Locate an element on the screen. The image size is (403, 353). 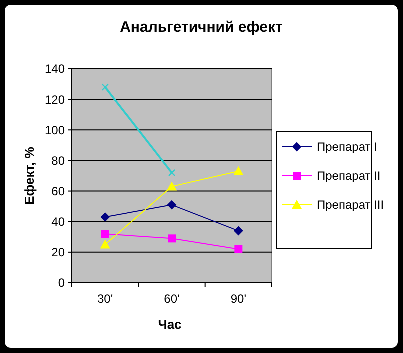
x-axis-title: Час is located at coordinates (170, 324).